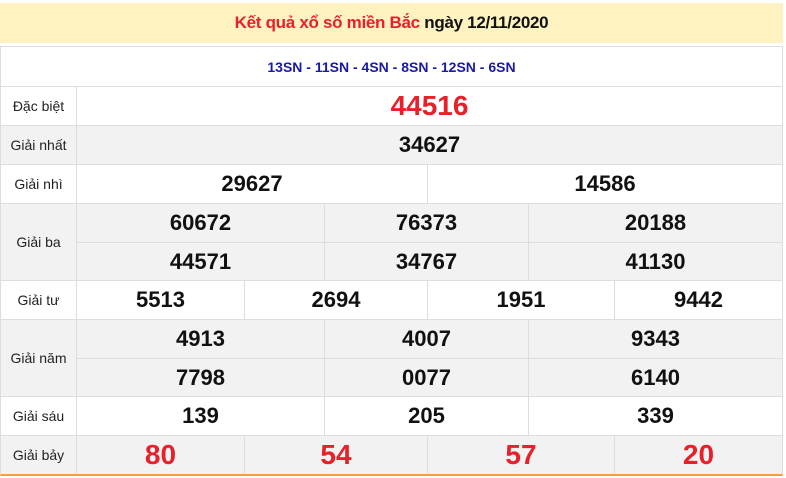 The image size is (786, 478). I want to click on prize-number: 34767, so click(426, 261).